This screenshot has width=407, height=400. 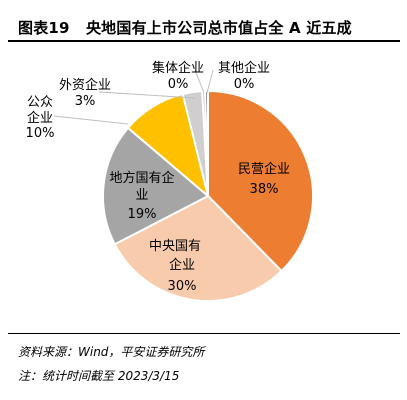 I want to click on title-rule, so click(x=204, y=41).